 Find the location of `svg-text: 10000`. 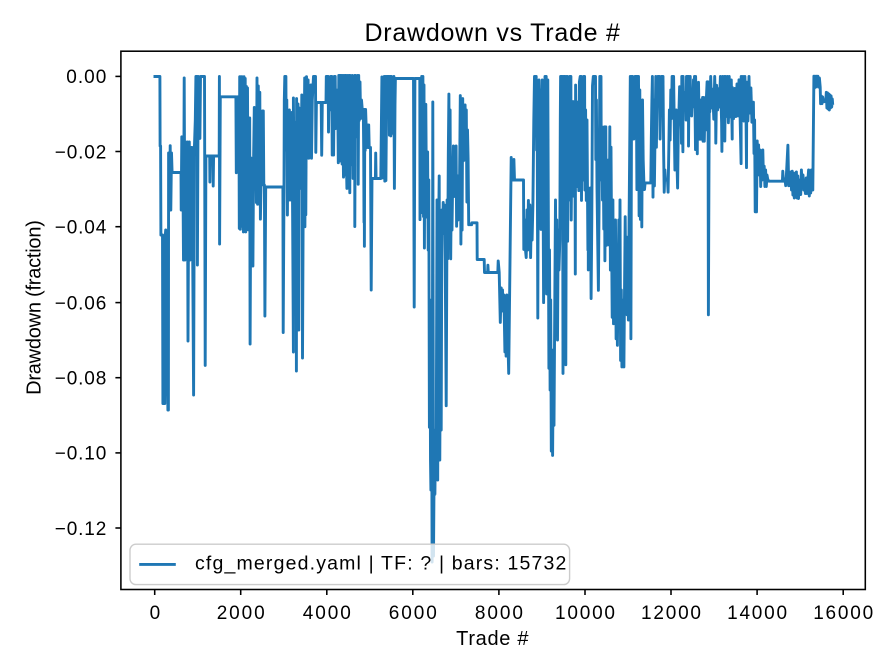

svg-text: 10000 is located at coordinates (585, 613).